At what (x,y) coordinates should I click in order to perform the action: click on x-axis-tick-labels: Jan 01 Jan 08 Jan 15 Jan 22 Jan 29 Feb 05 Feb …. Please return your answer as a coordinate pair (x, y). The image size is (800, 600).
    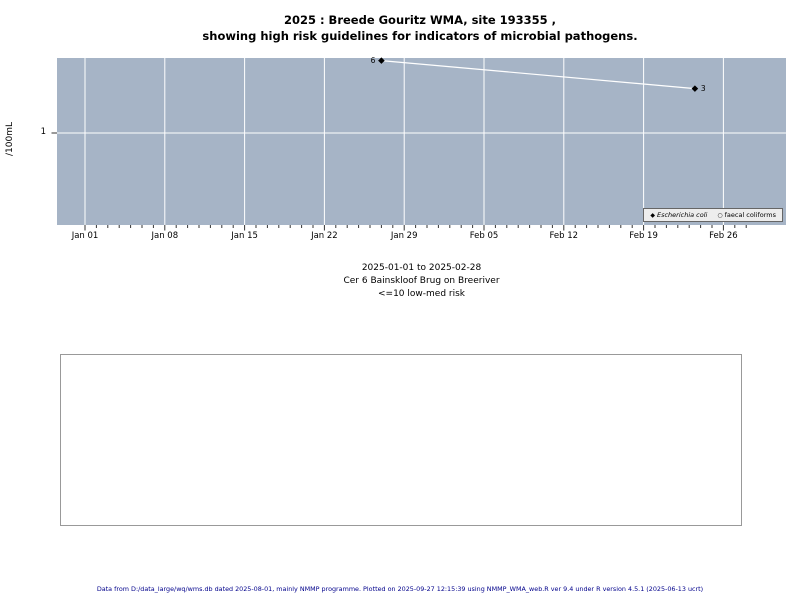
    Looking at the image, I should click on (421, 238).